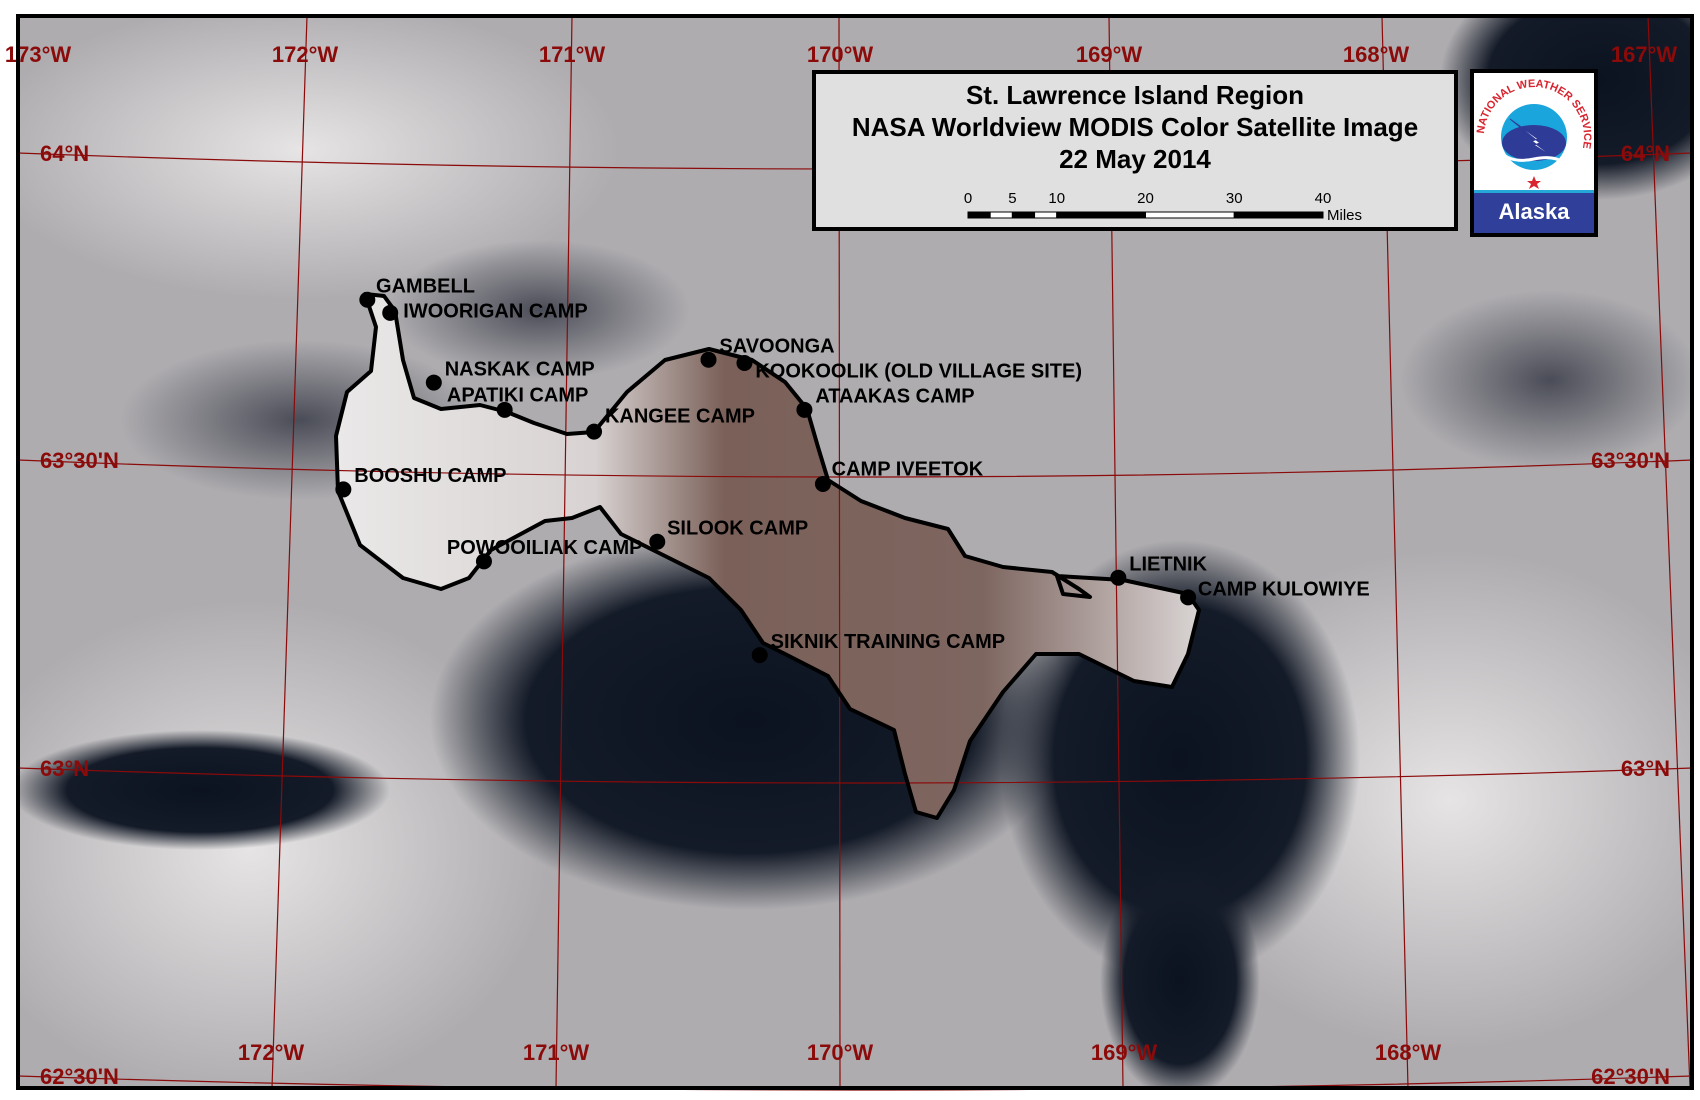 This screenshot has height=1100, width=1700. Describe the element at coordinates (1323, 198) in the screenshot. I see `scale-tick-label: 40` at that location.